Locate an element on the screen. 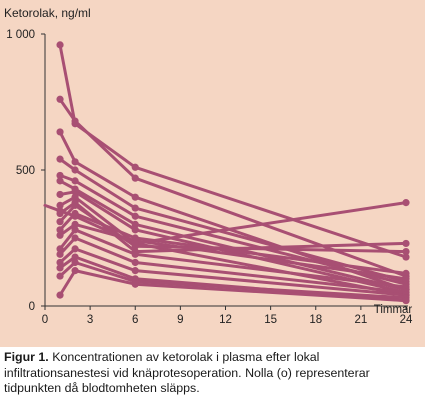 The image size is (425, 406). x-tick-label: 0 is located at coordinates (45, 320).